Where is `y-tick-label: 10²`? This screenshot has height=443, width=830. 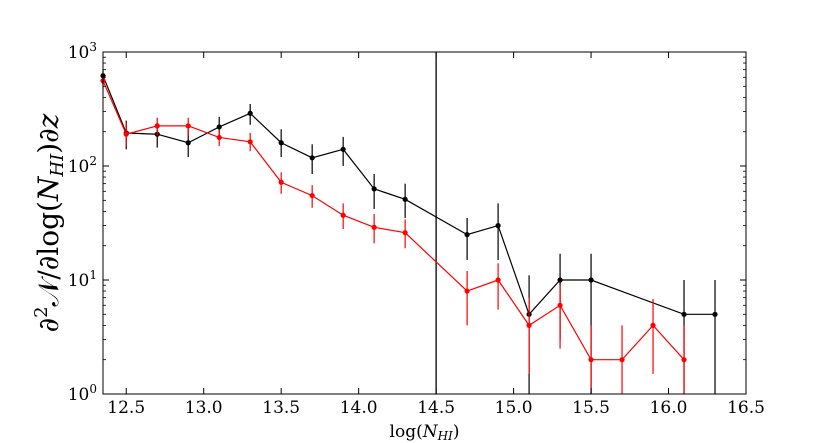
y-tick-label: 10² is located at coordinates (82, 165).